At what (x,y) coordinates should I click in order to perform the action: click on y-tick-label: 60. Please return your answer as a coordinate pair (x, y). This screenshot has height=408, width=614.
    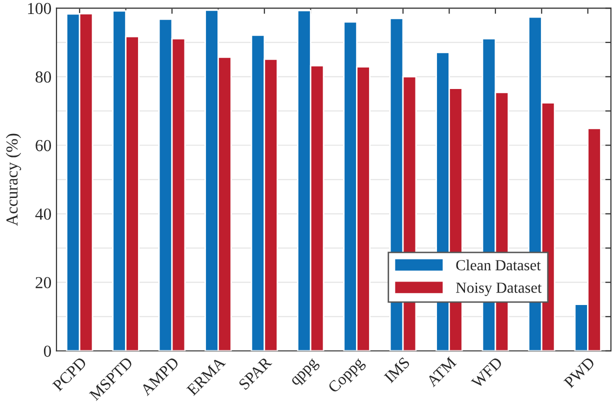
    Looking at the image, I should click on (43, 146).